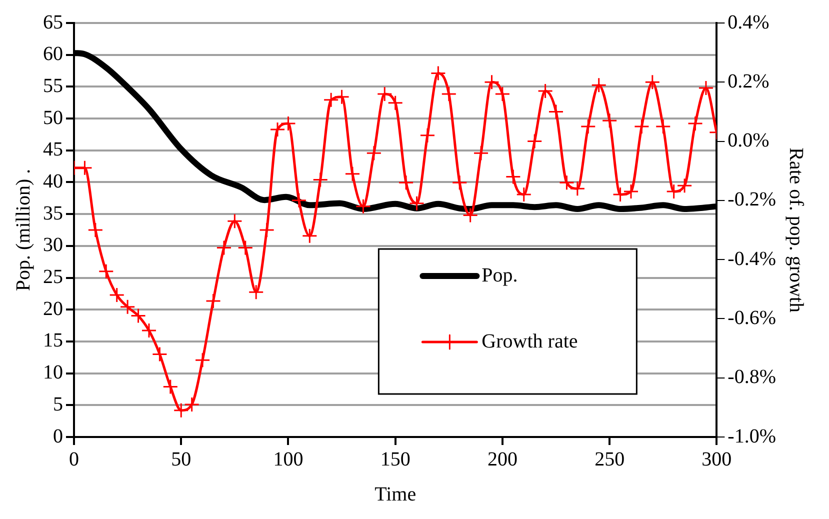 The height and width of the screenshot is (519, 829). Describe the element at coordinates (53, 213) in the screenshot. I see `y-tick-label: 35` at that location.